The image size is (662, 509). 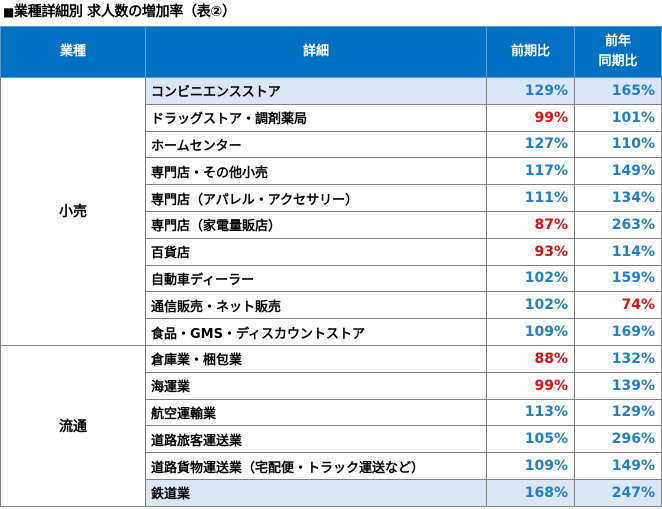 I want to click on detail-cell: 百貨店, so click(x=316, y=251).